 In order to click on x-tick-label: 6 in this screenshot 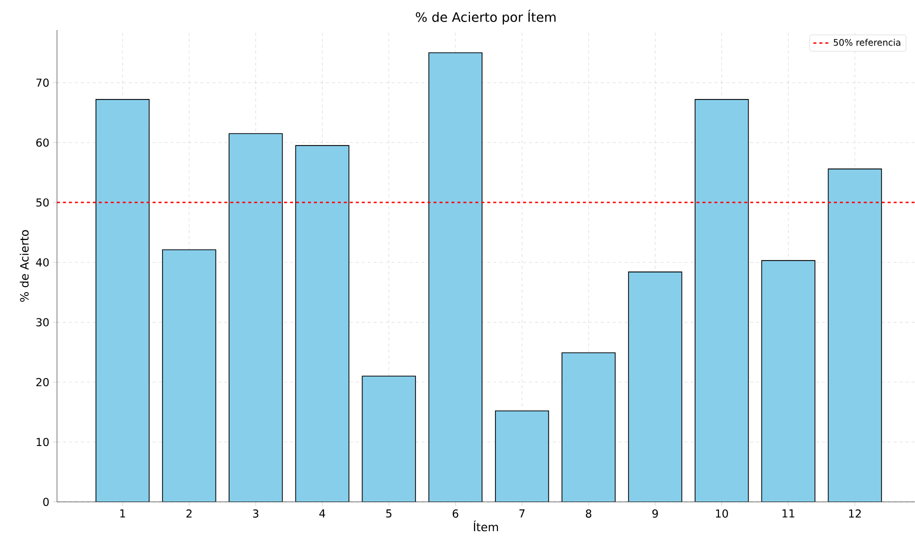, I will do `click(455, 513)`.